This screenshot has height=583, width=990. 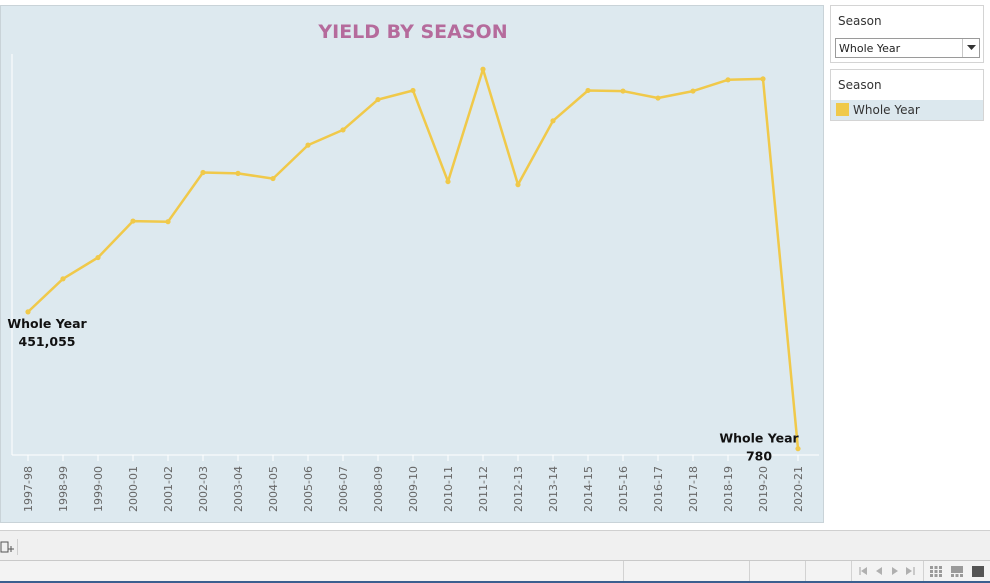 What do you see at coordinates (413, 458) in the screenshot?
I see `x-axis-ticks` at bounding box center [413, 458].